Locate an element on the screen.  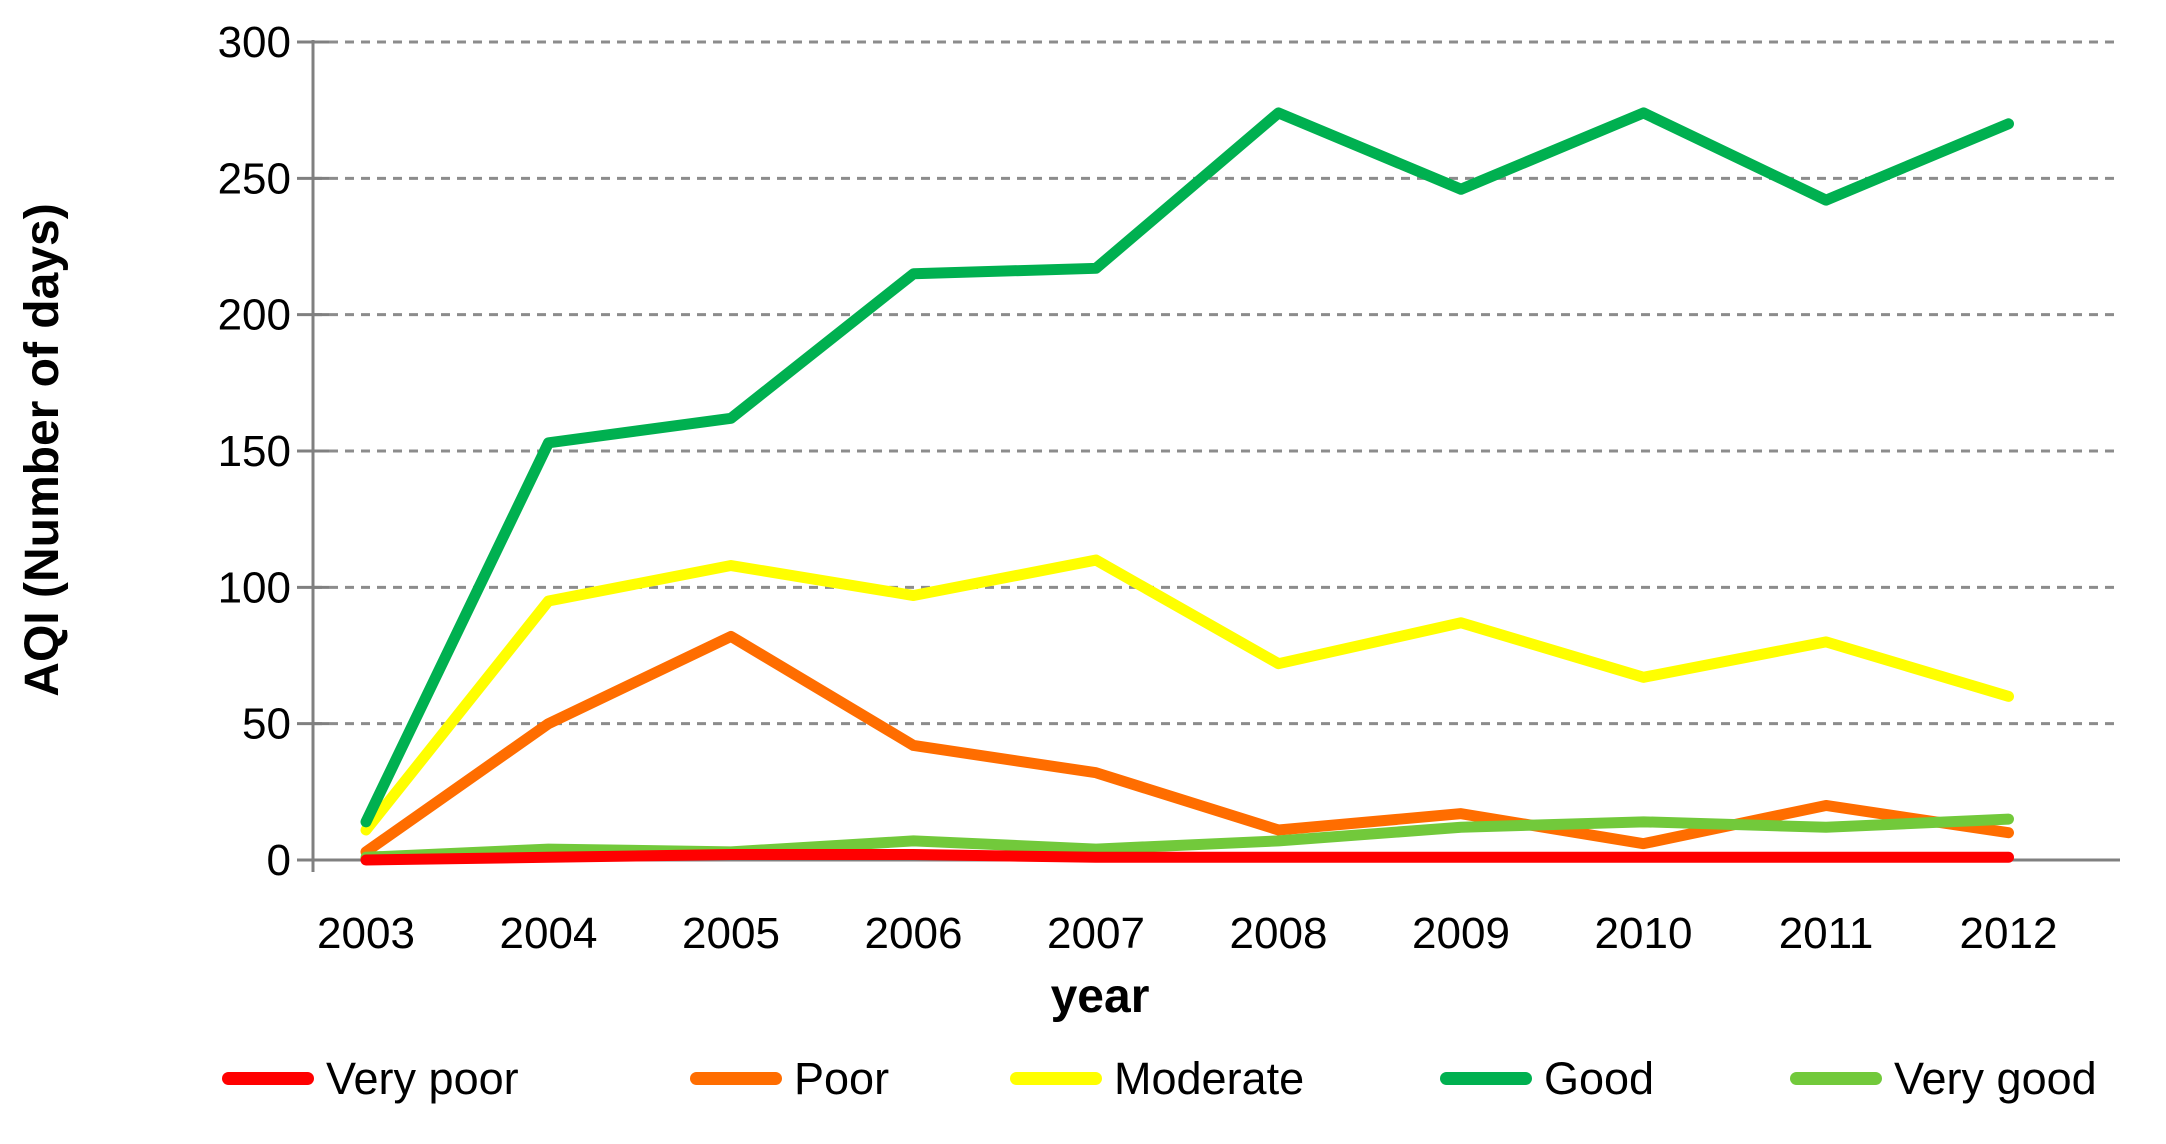
legend-item-very-good: Very good is located at coordinates (1943, 1078).